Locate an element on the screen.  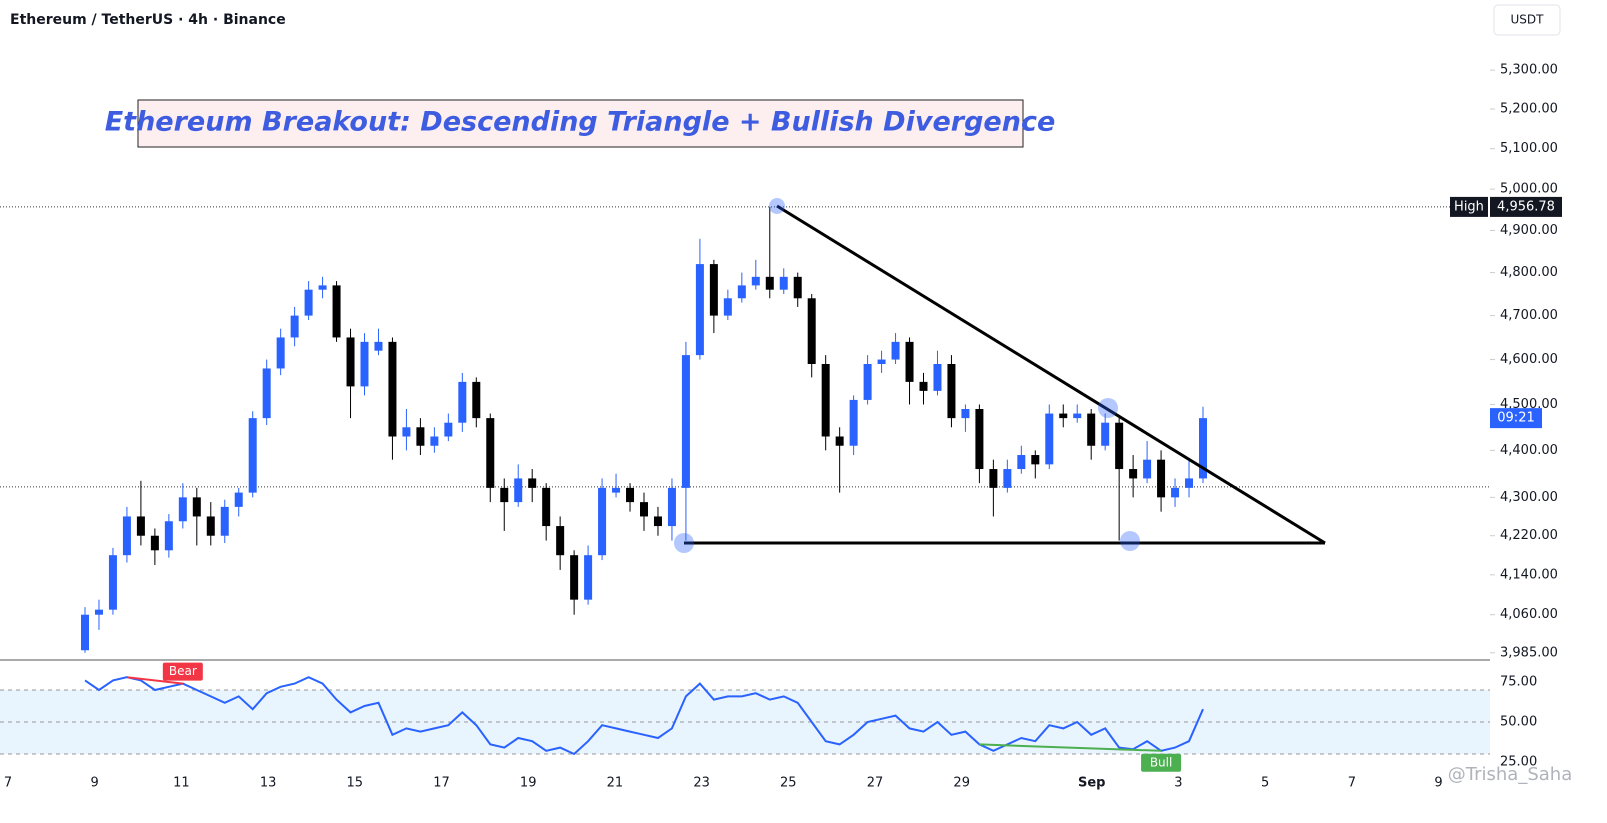
rsi-tick-label: 75.00 is located at coordinates (1518, 682).